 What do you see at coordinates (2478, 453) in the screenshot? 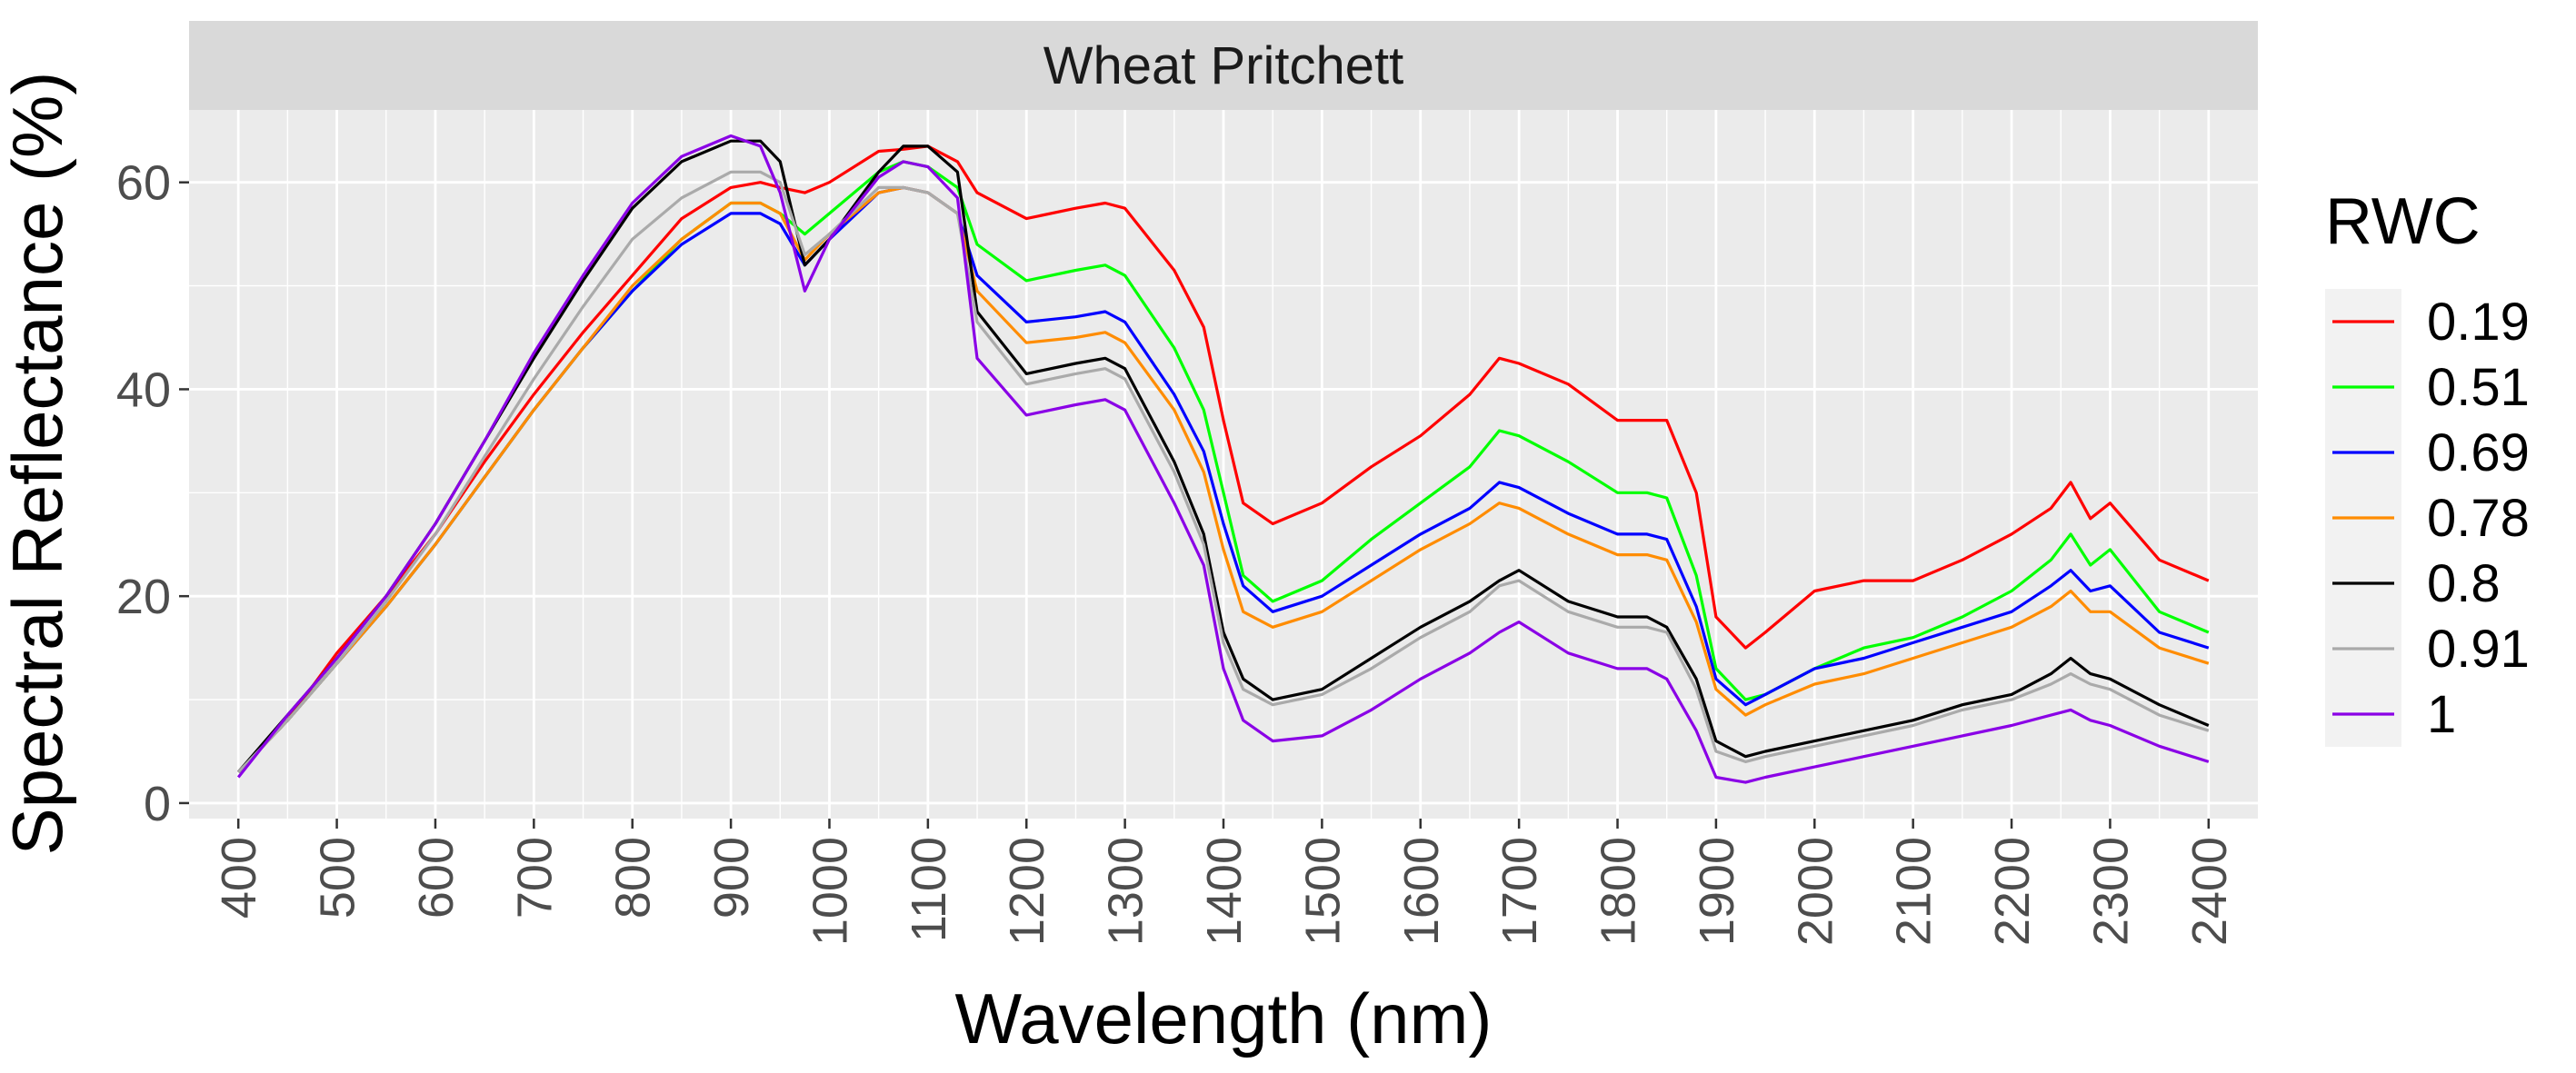
I see `legend-label: 0.69` at bounding box center [2478, 453].